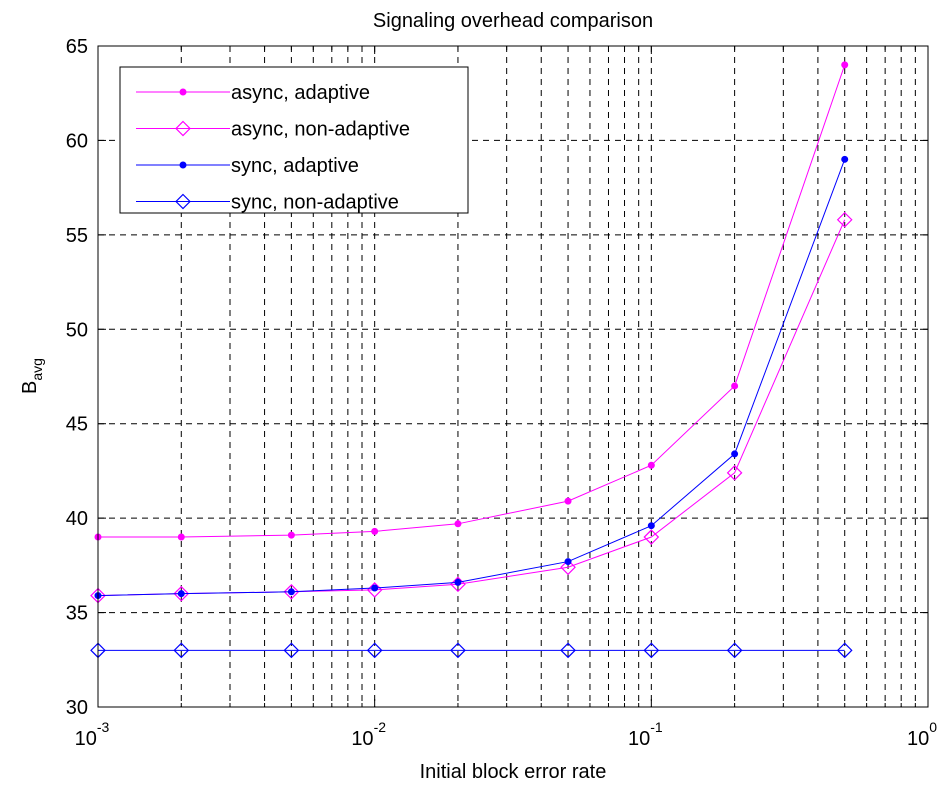  I want to click on legend-entry: sync, non-adaptive, so click(267, 203).